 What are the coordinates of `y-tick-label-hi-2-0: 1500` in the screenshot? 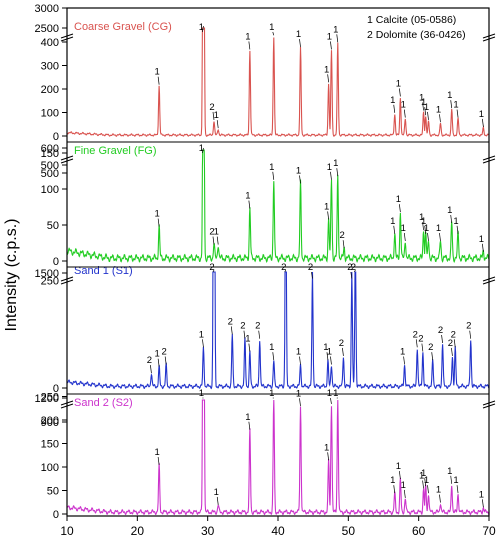 It's located at (47, 274).